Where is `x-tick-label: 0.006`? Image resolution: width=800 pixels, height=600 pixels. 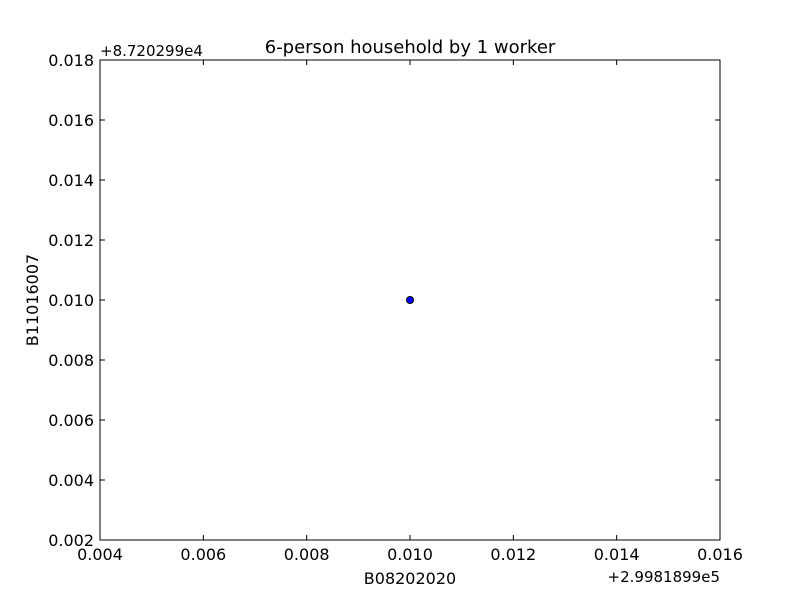
x-tick-label: 0.006 is located at coordinates (203, 554).